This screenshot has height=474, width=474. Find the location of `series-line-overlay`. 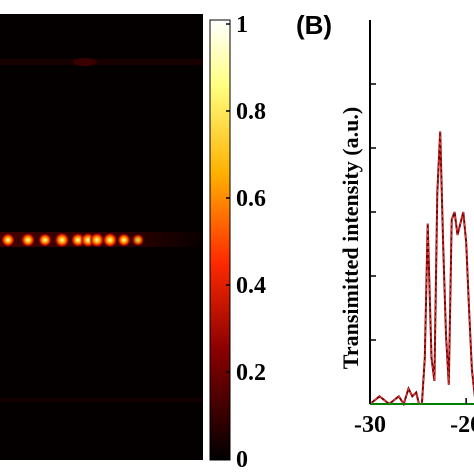

series-line-overlay is located at coordinates (421, 268).